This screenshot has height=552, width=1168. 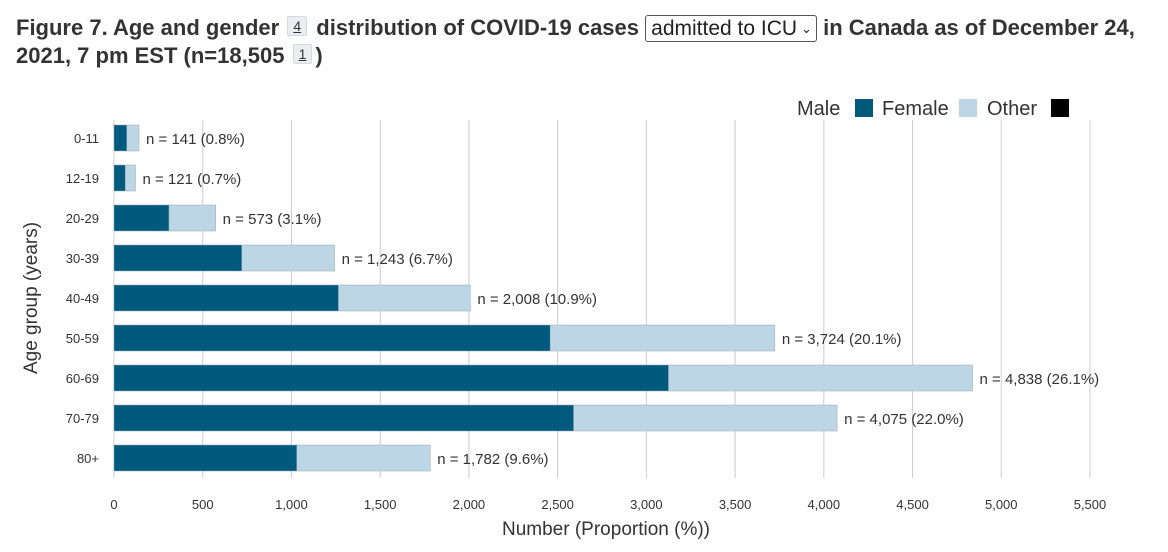 I want to click on case-type-select-value: admitted to ICU, so click(x=724, y=28).